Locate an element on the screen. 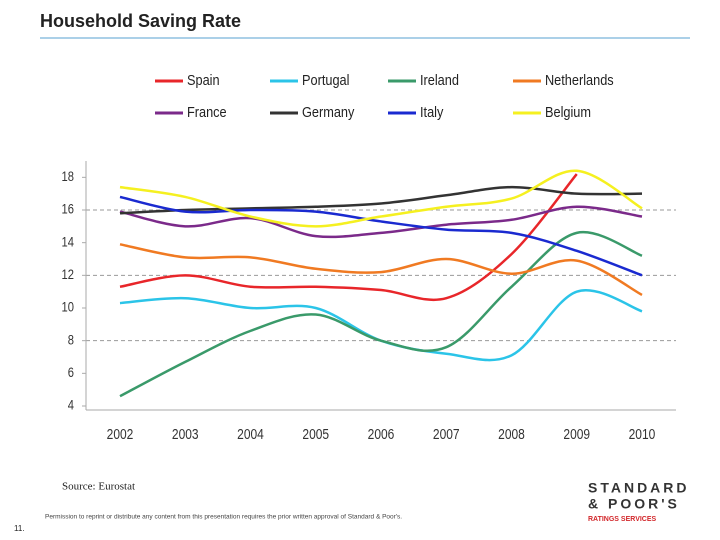 This screenshot has width=720, height=540. logo-line: STANDARD is located at coordinates (639, 488).